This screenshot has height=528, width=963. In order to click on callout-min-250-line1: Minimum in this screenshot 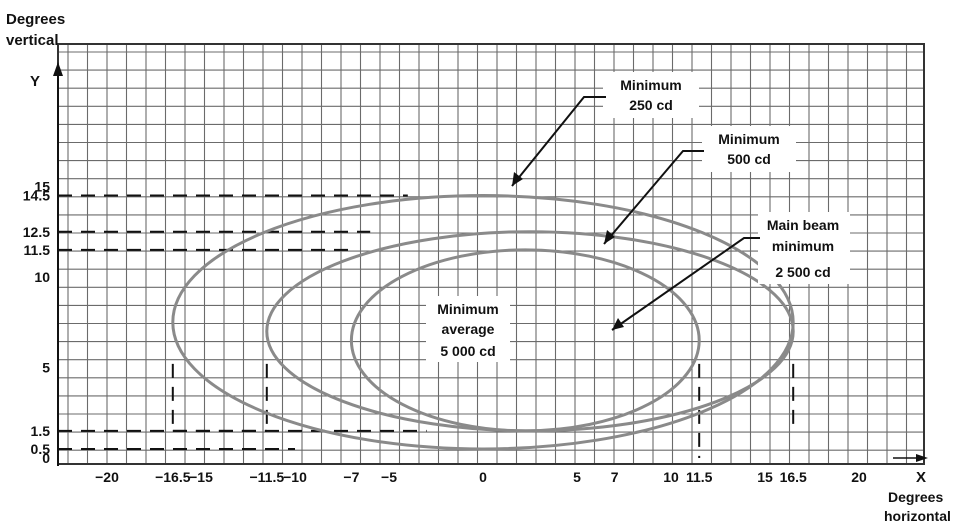, I will do `click(650, 85)`.